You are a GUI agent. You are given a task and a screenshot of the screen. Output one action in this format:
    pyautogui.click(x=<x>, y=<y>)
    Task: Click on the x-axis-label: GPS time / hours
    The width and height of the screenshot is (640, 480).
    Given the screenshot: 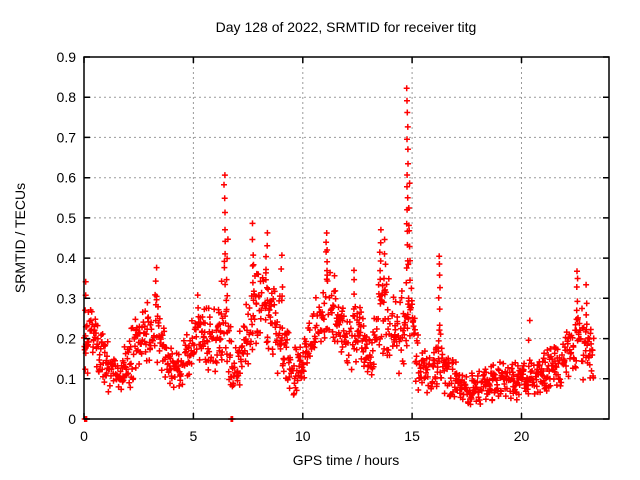 What is the action you would take?
    pyautogui.click(x=346, y=460)
    